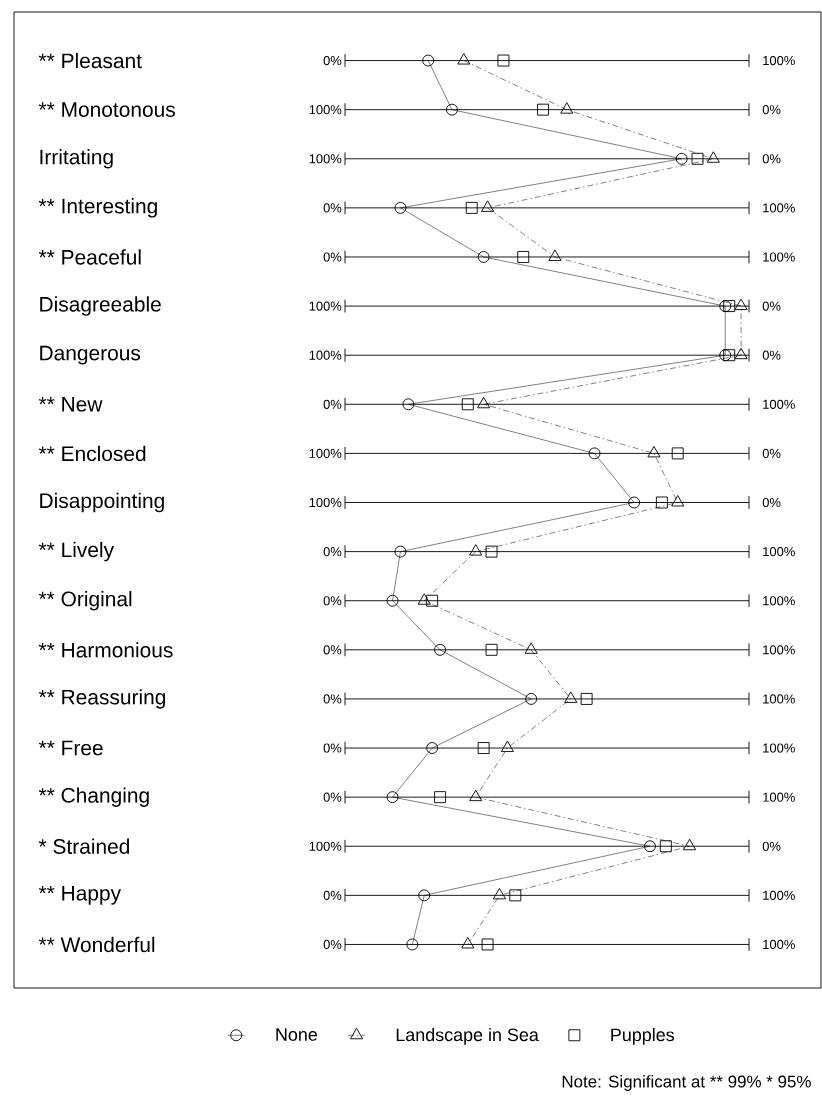 The image size is (822, 1100). Describe the element at coordinates (643, 1036) in the screenshot. I see `legend-label: Pupples` at that location.